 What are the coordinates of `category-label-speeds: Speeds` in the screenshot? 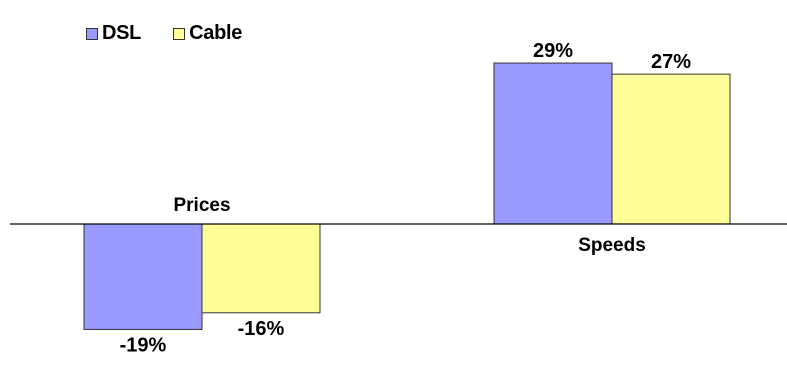 It's located at (612, 245).